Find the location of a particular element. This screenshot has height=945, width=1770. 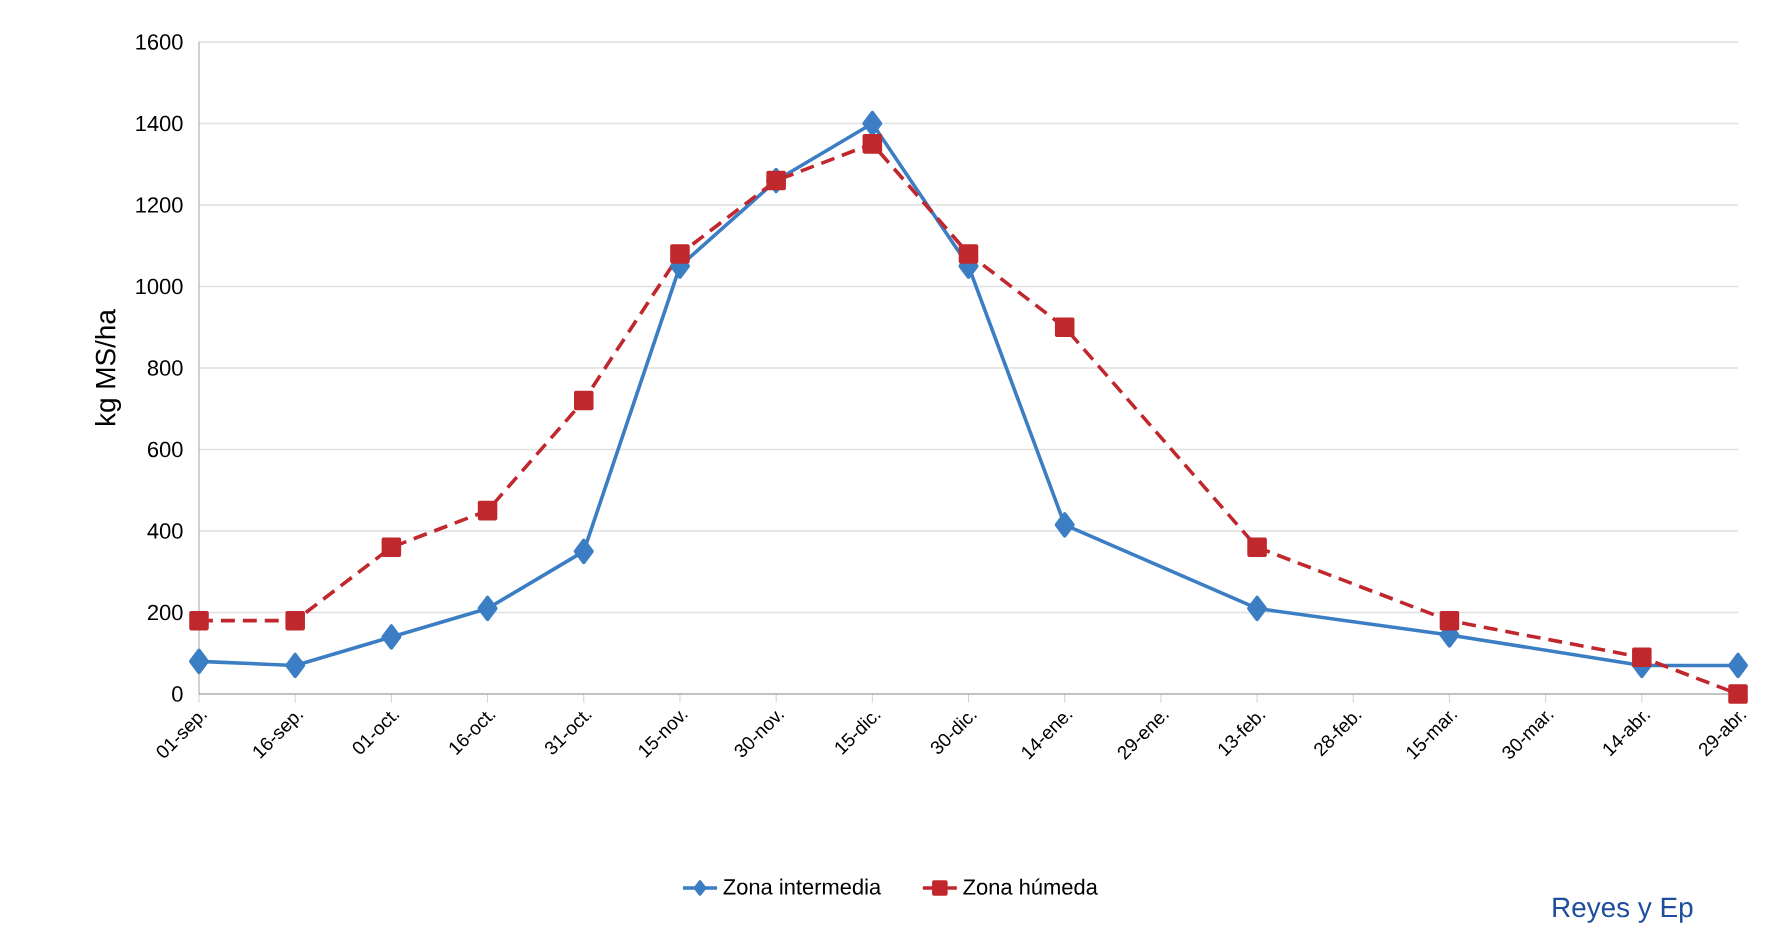

y-tick-label: 1200 is located at coordinates (159, 205).